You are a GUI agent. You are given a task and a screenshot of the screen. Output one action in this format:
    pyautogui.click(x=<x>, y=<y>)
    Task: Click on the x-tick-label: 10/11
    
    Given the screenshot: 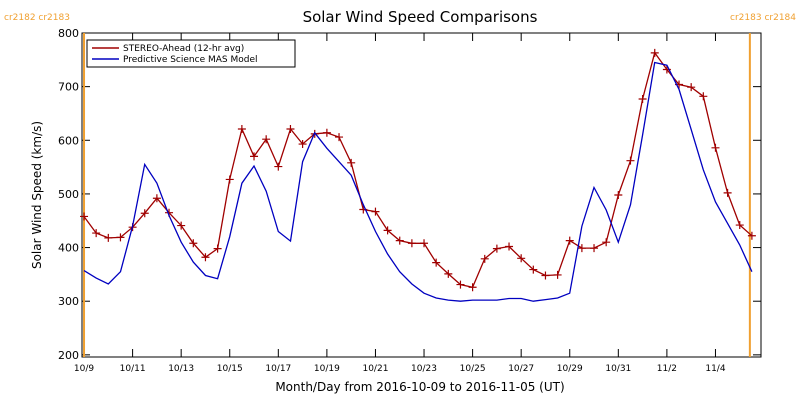 What is the action you would take?
    pyautogui.click(x=133, y=369)
    